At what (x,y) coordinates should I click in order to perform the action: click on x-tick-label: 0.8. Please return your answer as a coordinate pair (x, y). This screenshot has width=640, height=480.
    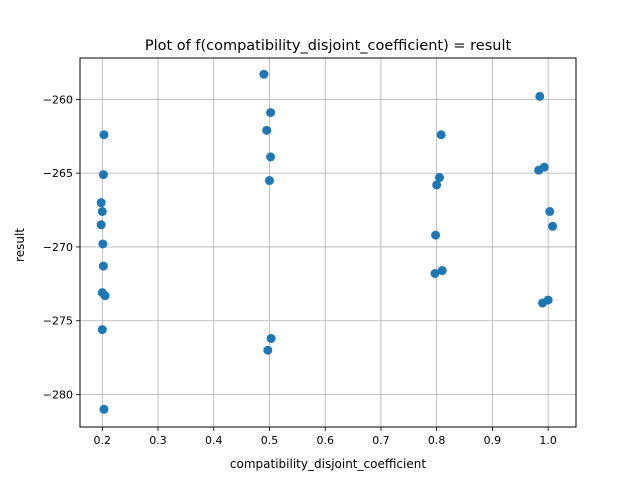
    Looking at the image, I should click on (437, 440).